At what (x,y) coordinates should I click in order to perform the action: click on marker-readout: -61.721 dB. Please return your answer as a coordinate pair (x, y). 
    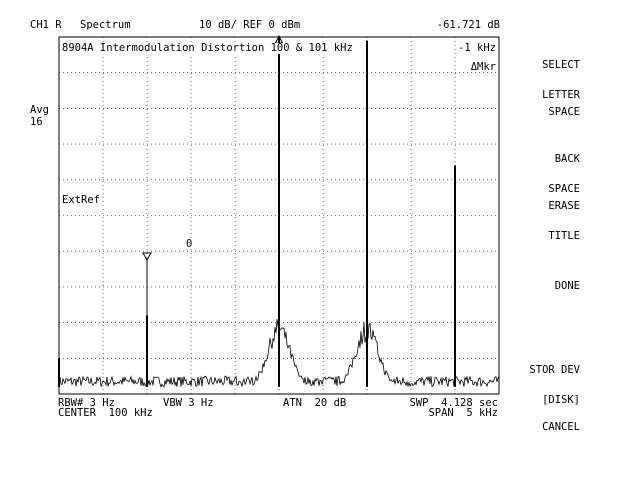
    Looking at the image, I should click on (468, 25).